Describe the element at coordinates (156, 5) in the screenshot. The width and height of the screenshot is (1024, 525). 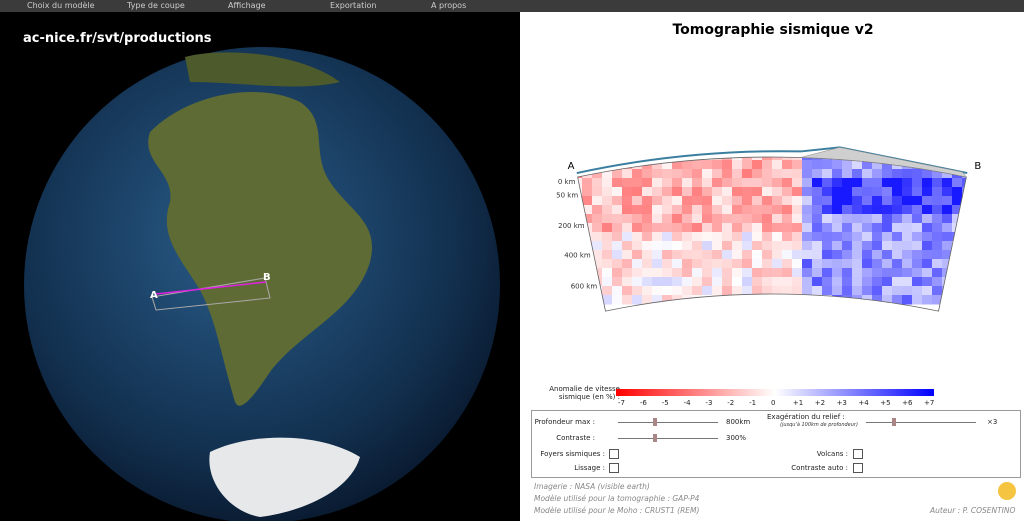
I see `menu-item: Type de coupe` at that location.